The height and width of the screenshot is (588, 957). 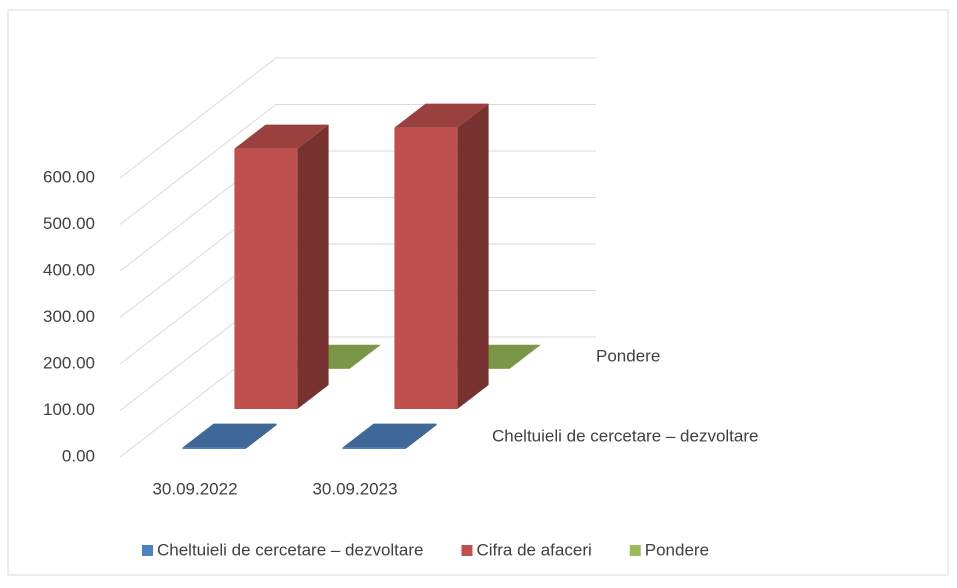 I want to click on y-tick-label: 0.00, so click(x=78, y=455).